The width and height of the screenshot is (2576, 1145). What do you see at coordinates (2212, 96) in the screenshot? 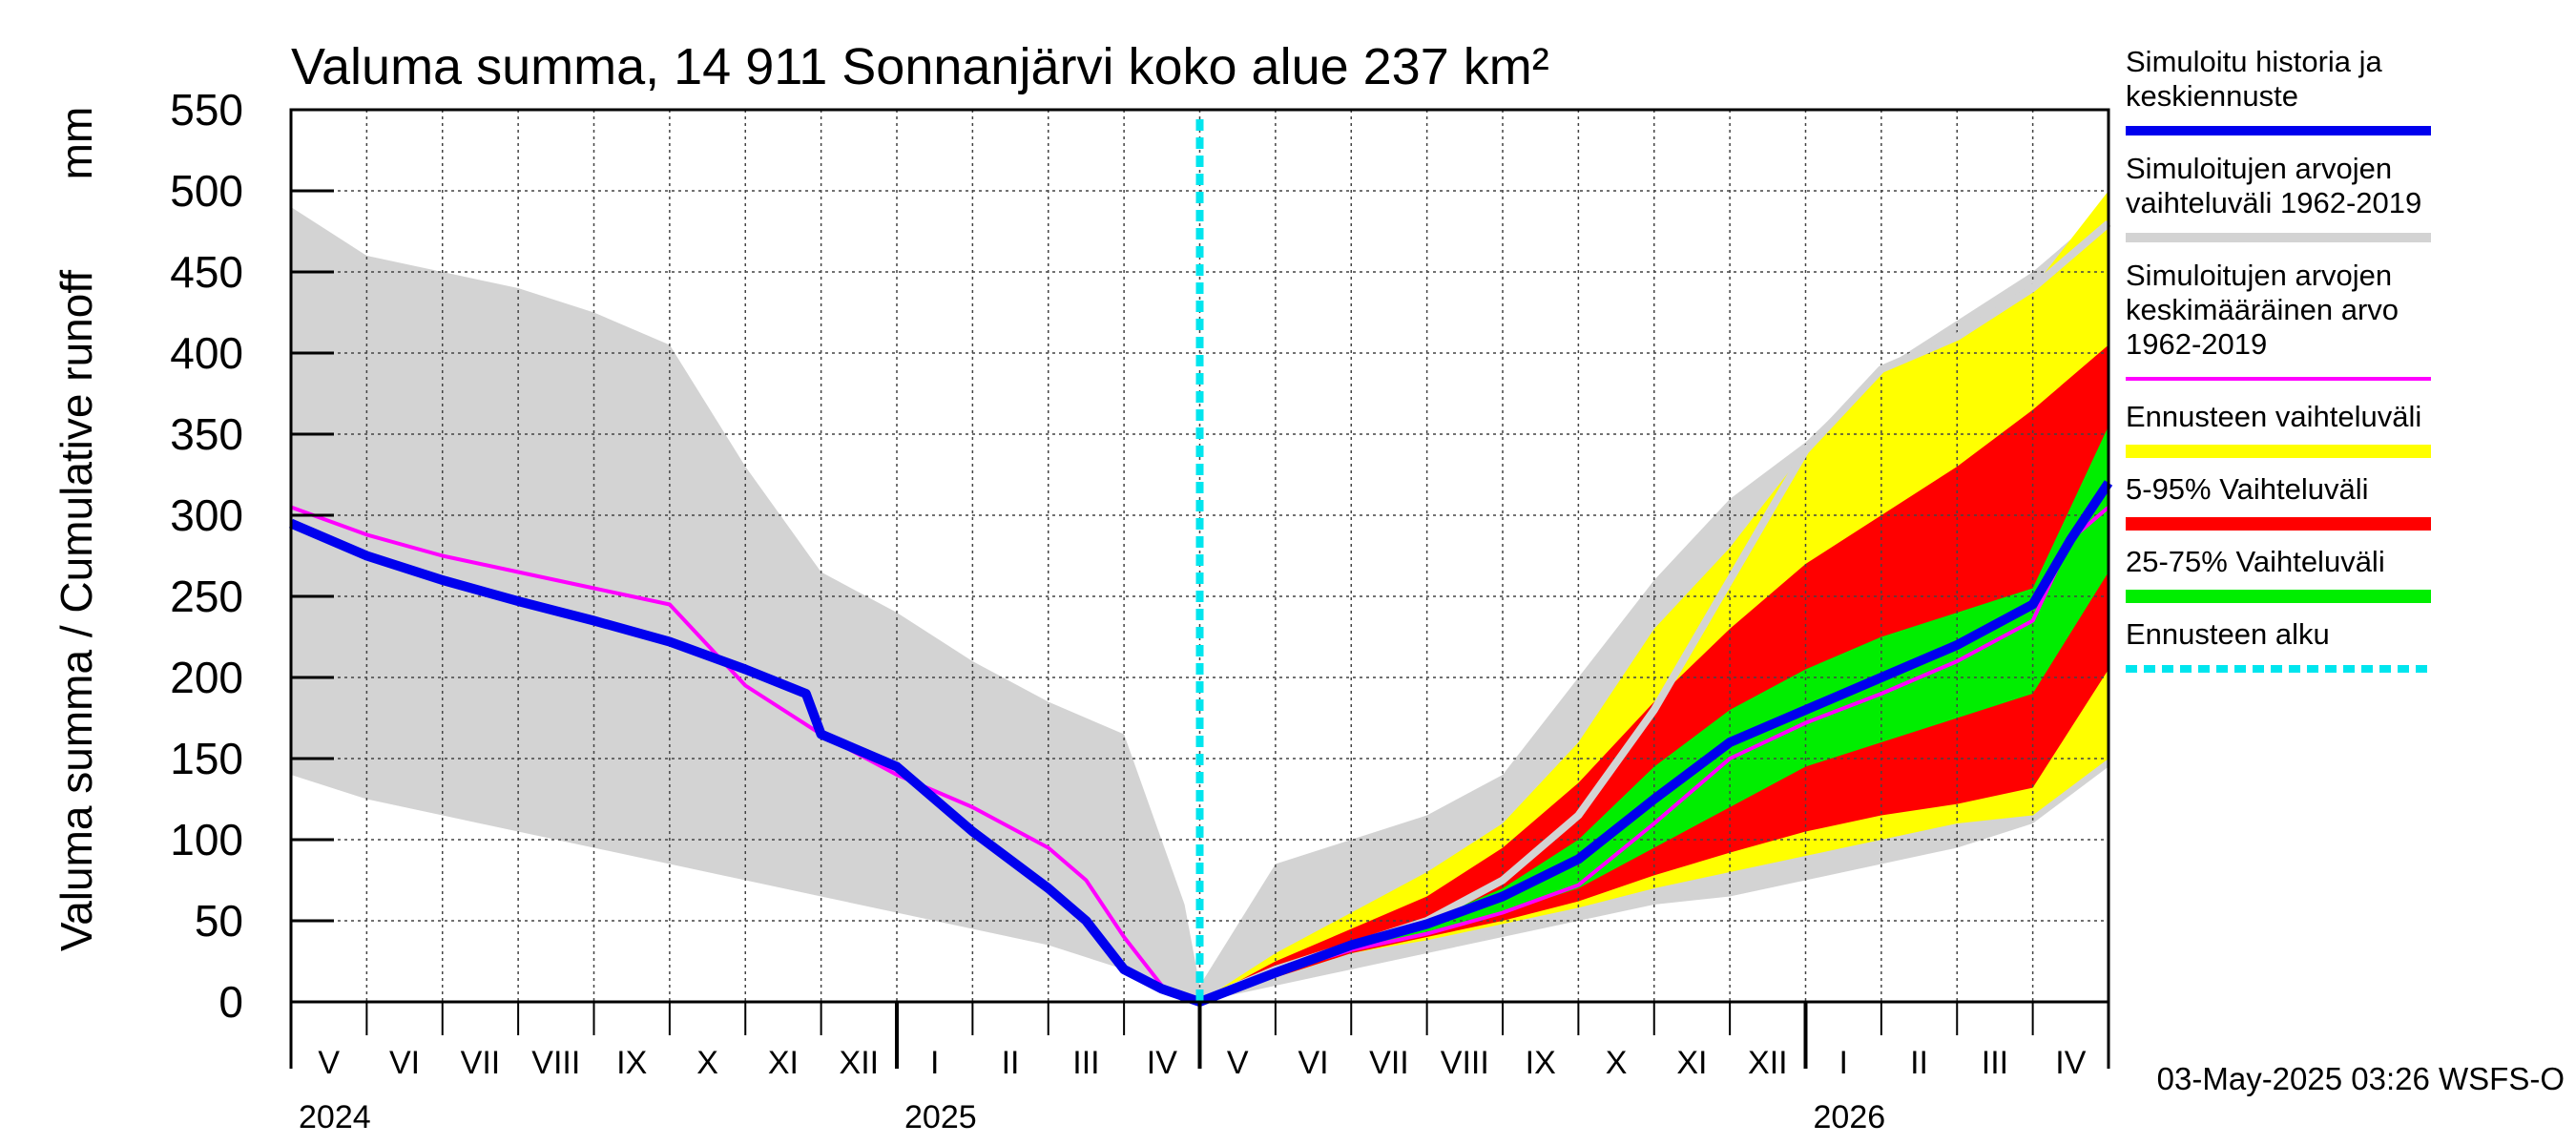
I see `legend-label: keskiennuste` at bounding box center [2212, 96].